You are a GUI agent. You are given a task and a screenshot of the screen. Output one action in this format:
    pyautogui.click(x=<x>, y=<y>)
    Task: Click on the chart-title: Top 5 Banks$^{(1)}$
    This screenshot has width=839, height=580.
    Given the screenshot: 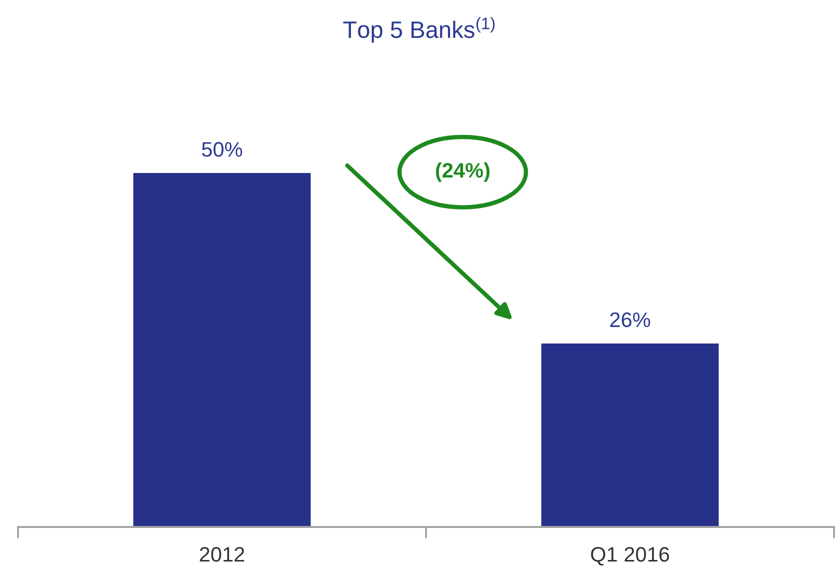 What is the action you would take?
    pyautogui.click(x=419, y=30)
    